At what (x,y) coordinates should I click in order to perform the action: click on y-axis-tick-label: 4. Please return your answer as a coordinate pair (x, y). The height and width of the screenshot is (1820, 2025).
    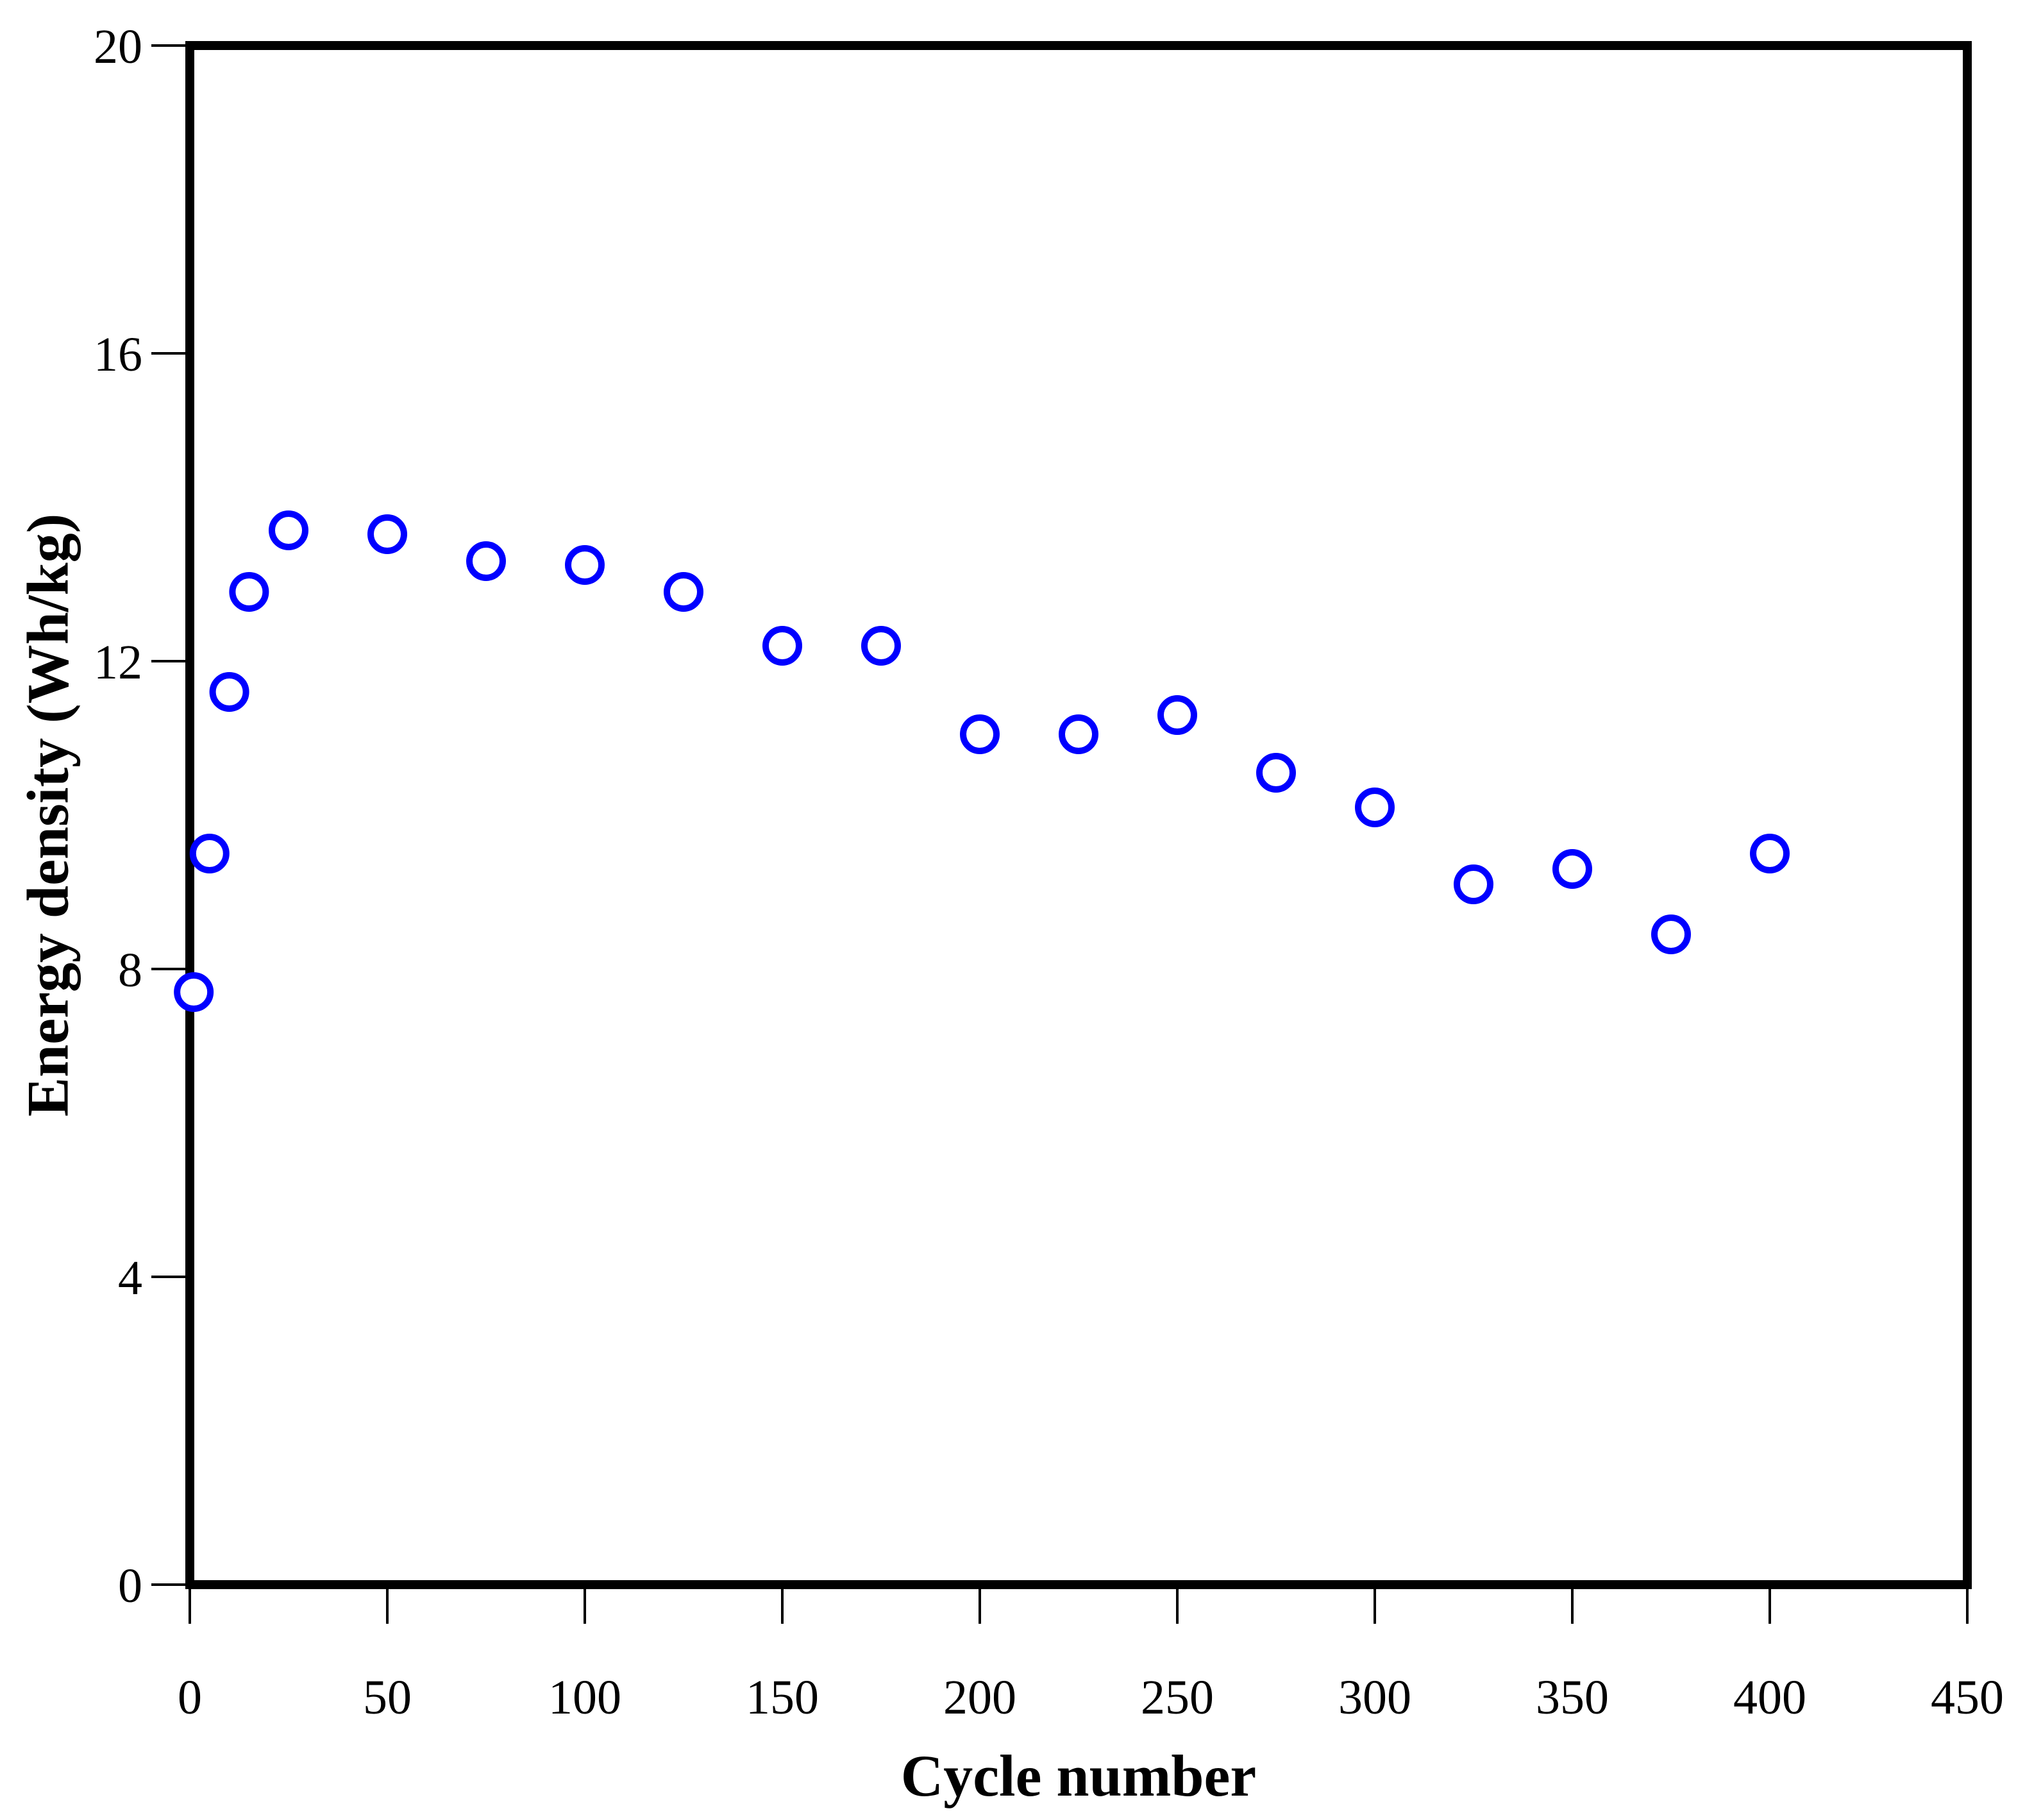
    Looking at the image, I should click on (130, 1278).